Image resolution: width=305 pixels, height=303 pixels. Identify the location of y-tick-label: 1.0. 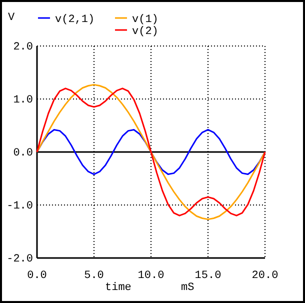
(23, 100).